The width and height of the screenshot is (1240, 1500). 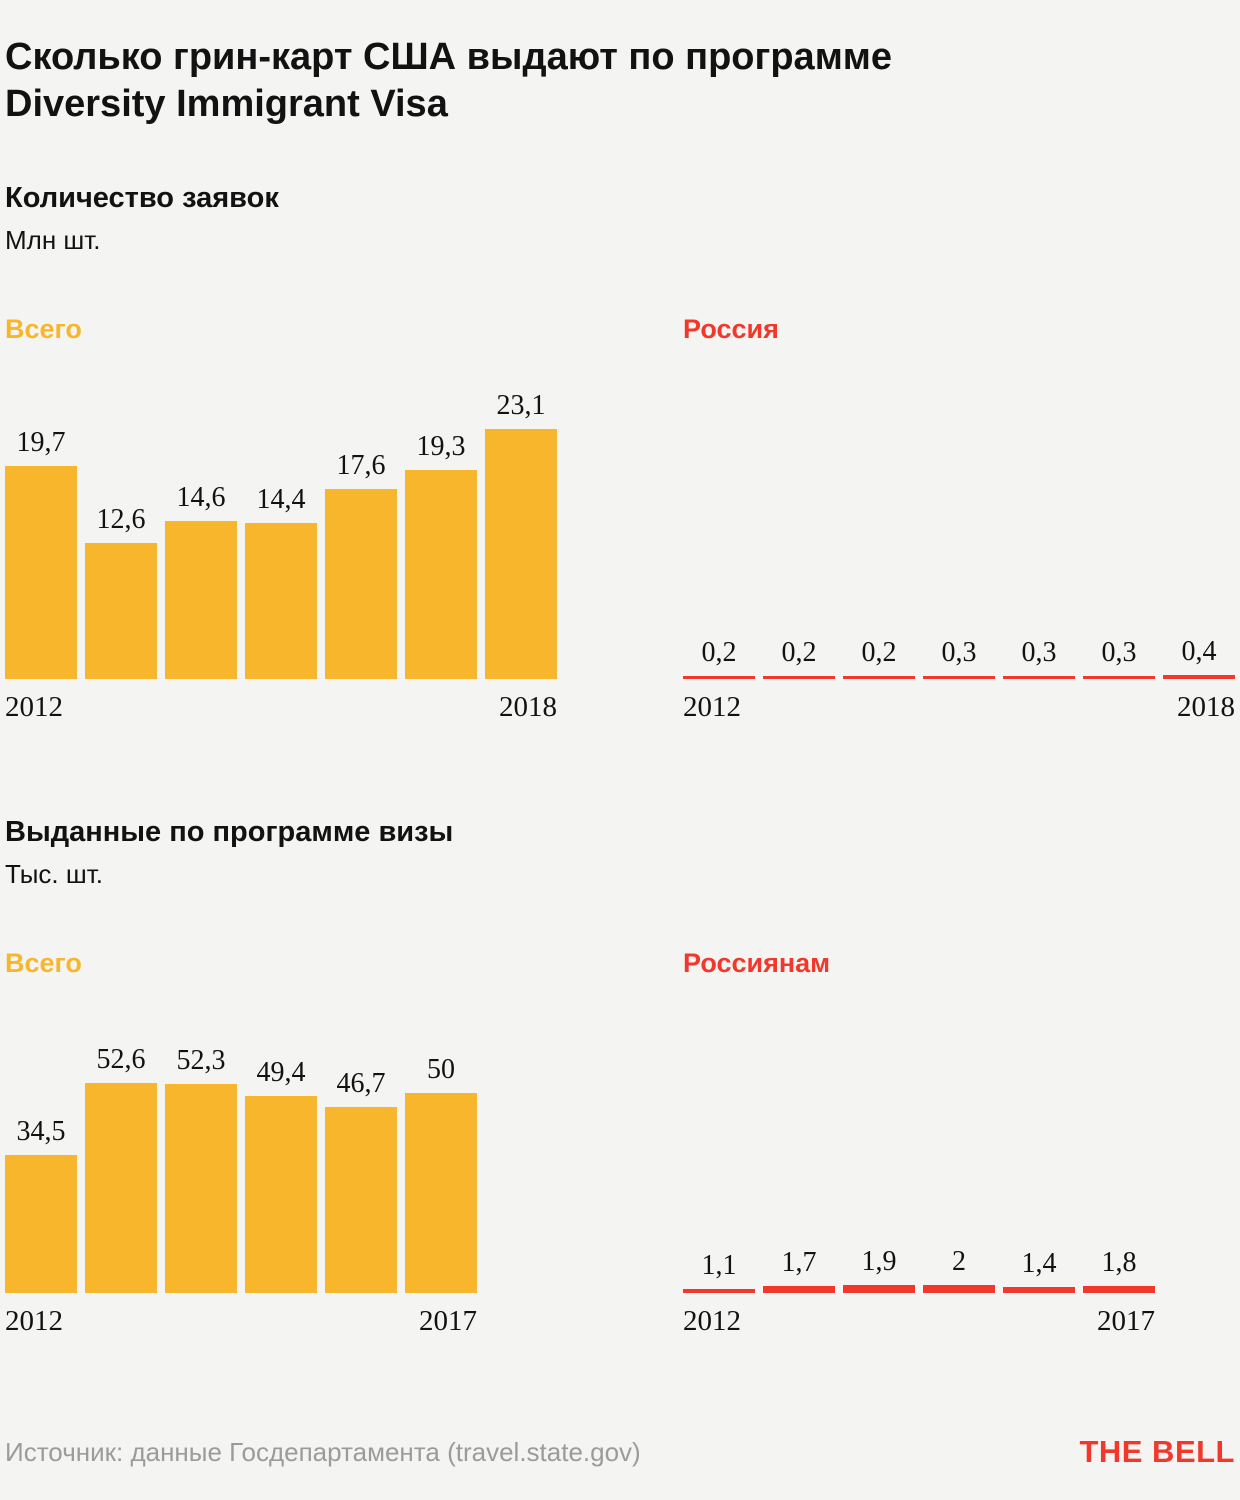 I want to click on bar-chart-visas-total: 34,5 52,6 52,3 49,4 46,7 50, so click(x=241, y=1153).